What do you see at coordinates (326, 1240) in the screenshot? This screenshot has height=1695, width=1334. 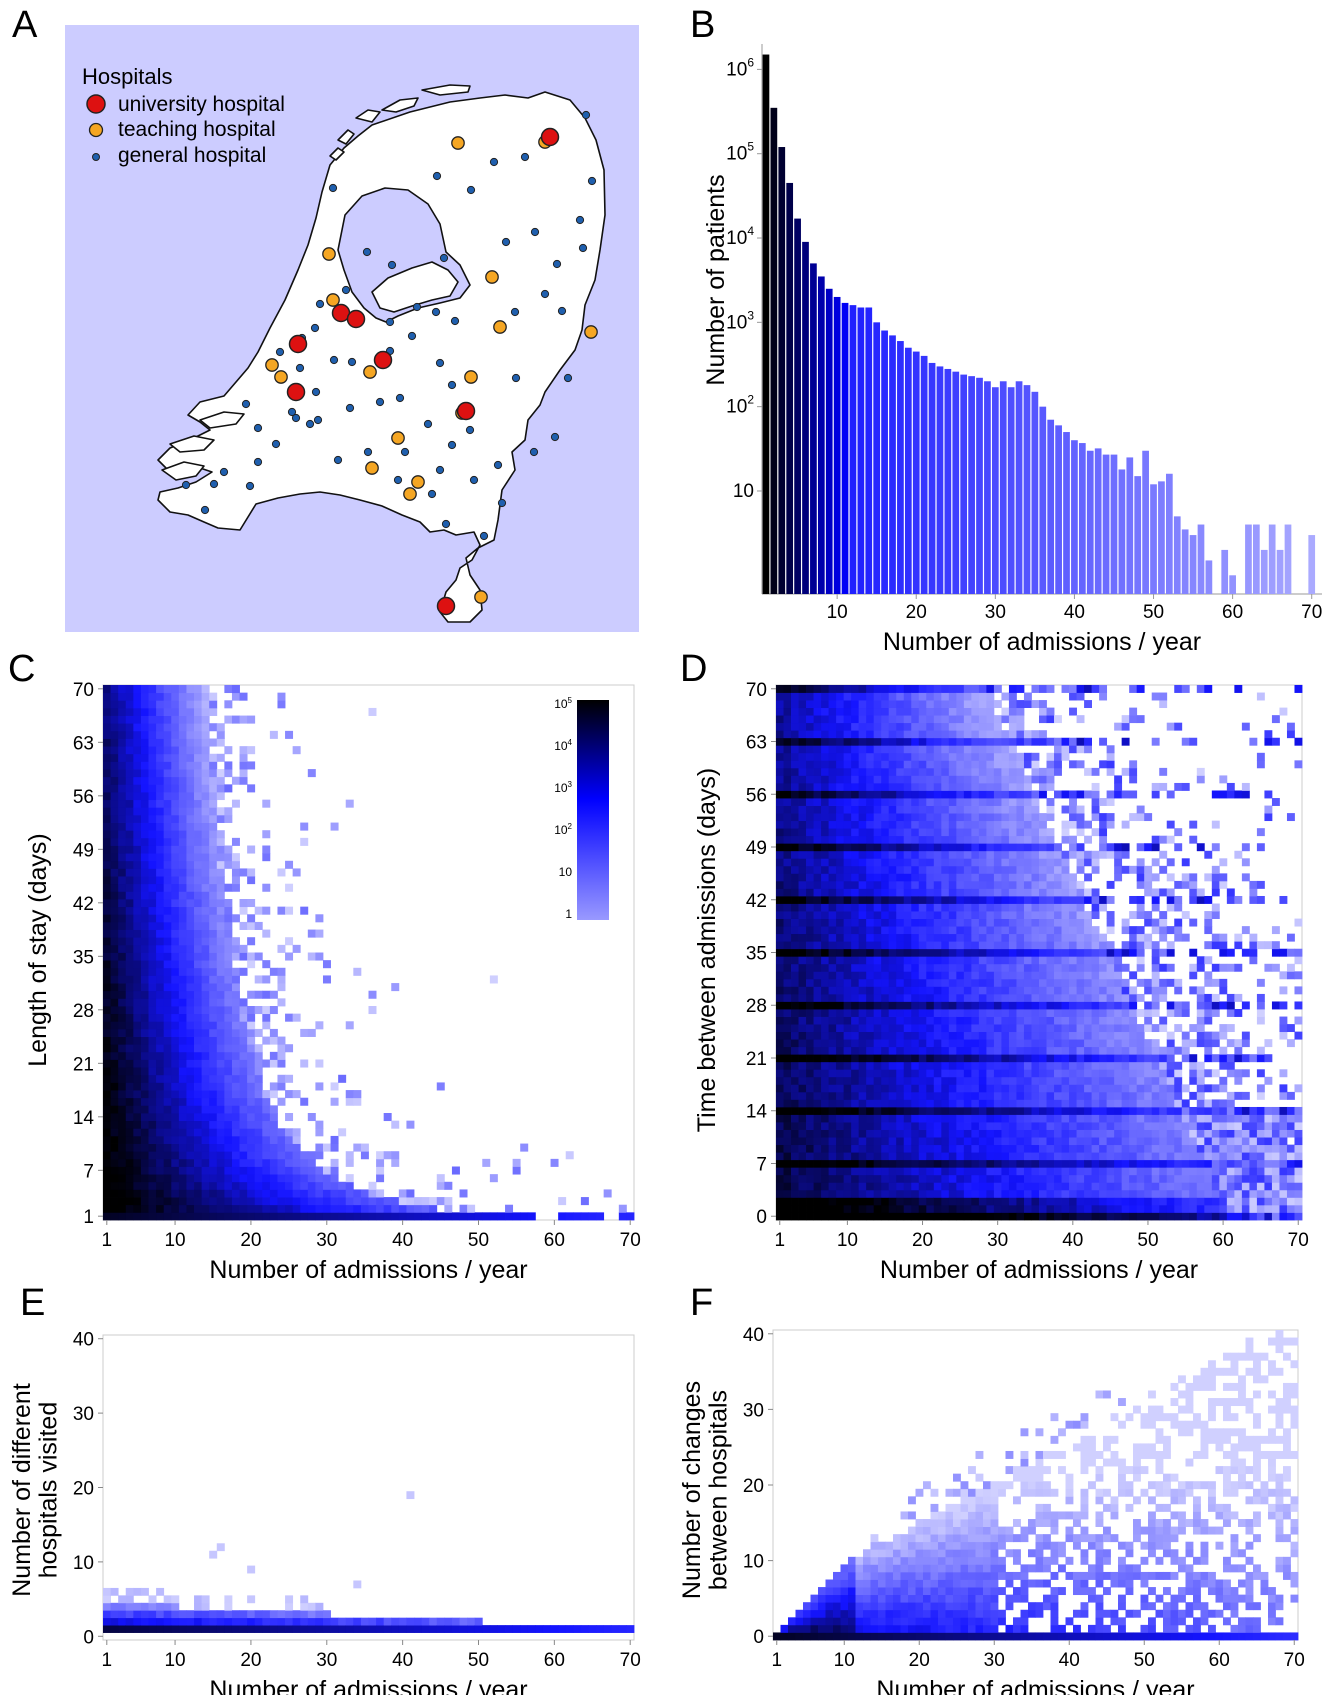 I see `panel-c-x-tick-label: 30` at bounding box center [326, 1240].